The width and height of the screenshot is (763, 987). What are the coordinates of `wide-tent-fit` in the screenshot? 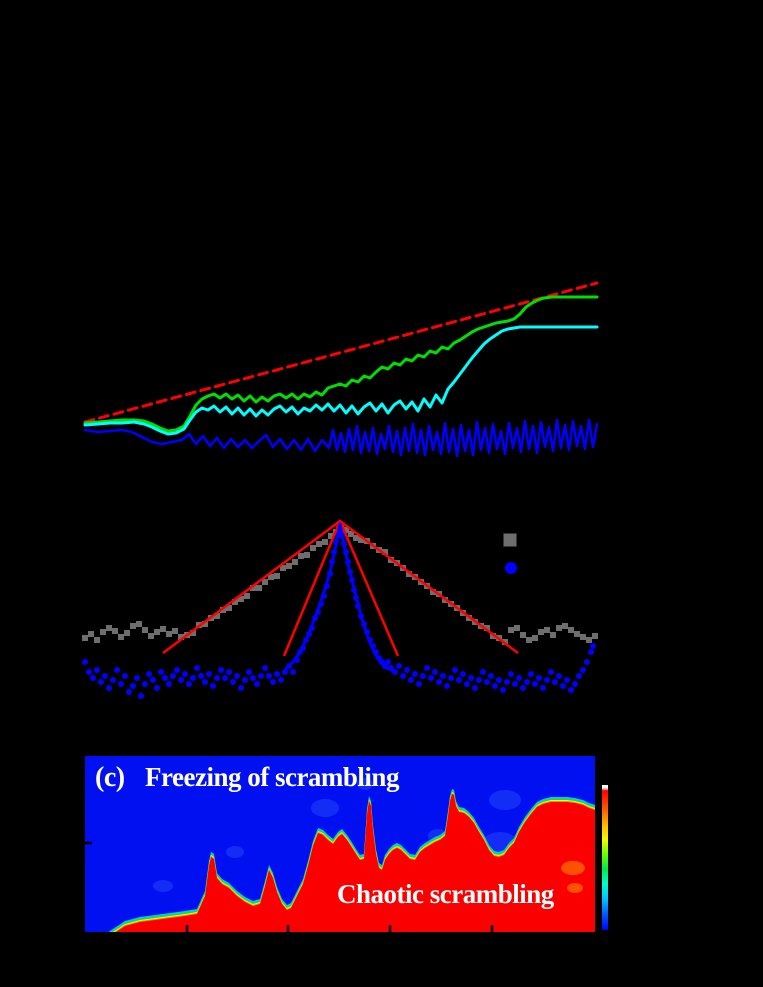 It's located at (340, 587).